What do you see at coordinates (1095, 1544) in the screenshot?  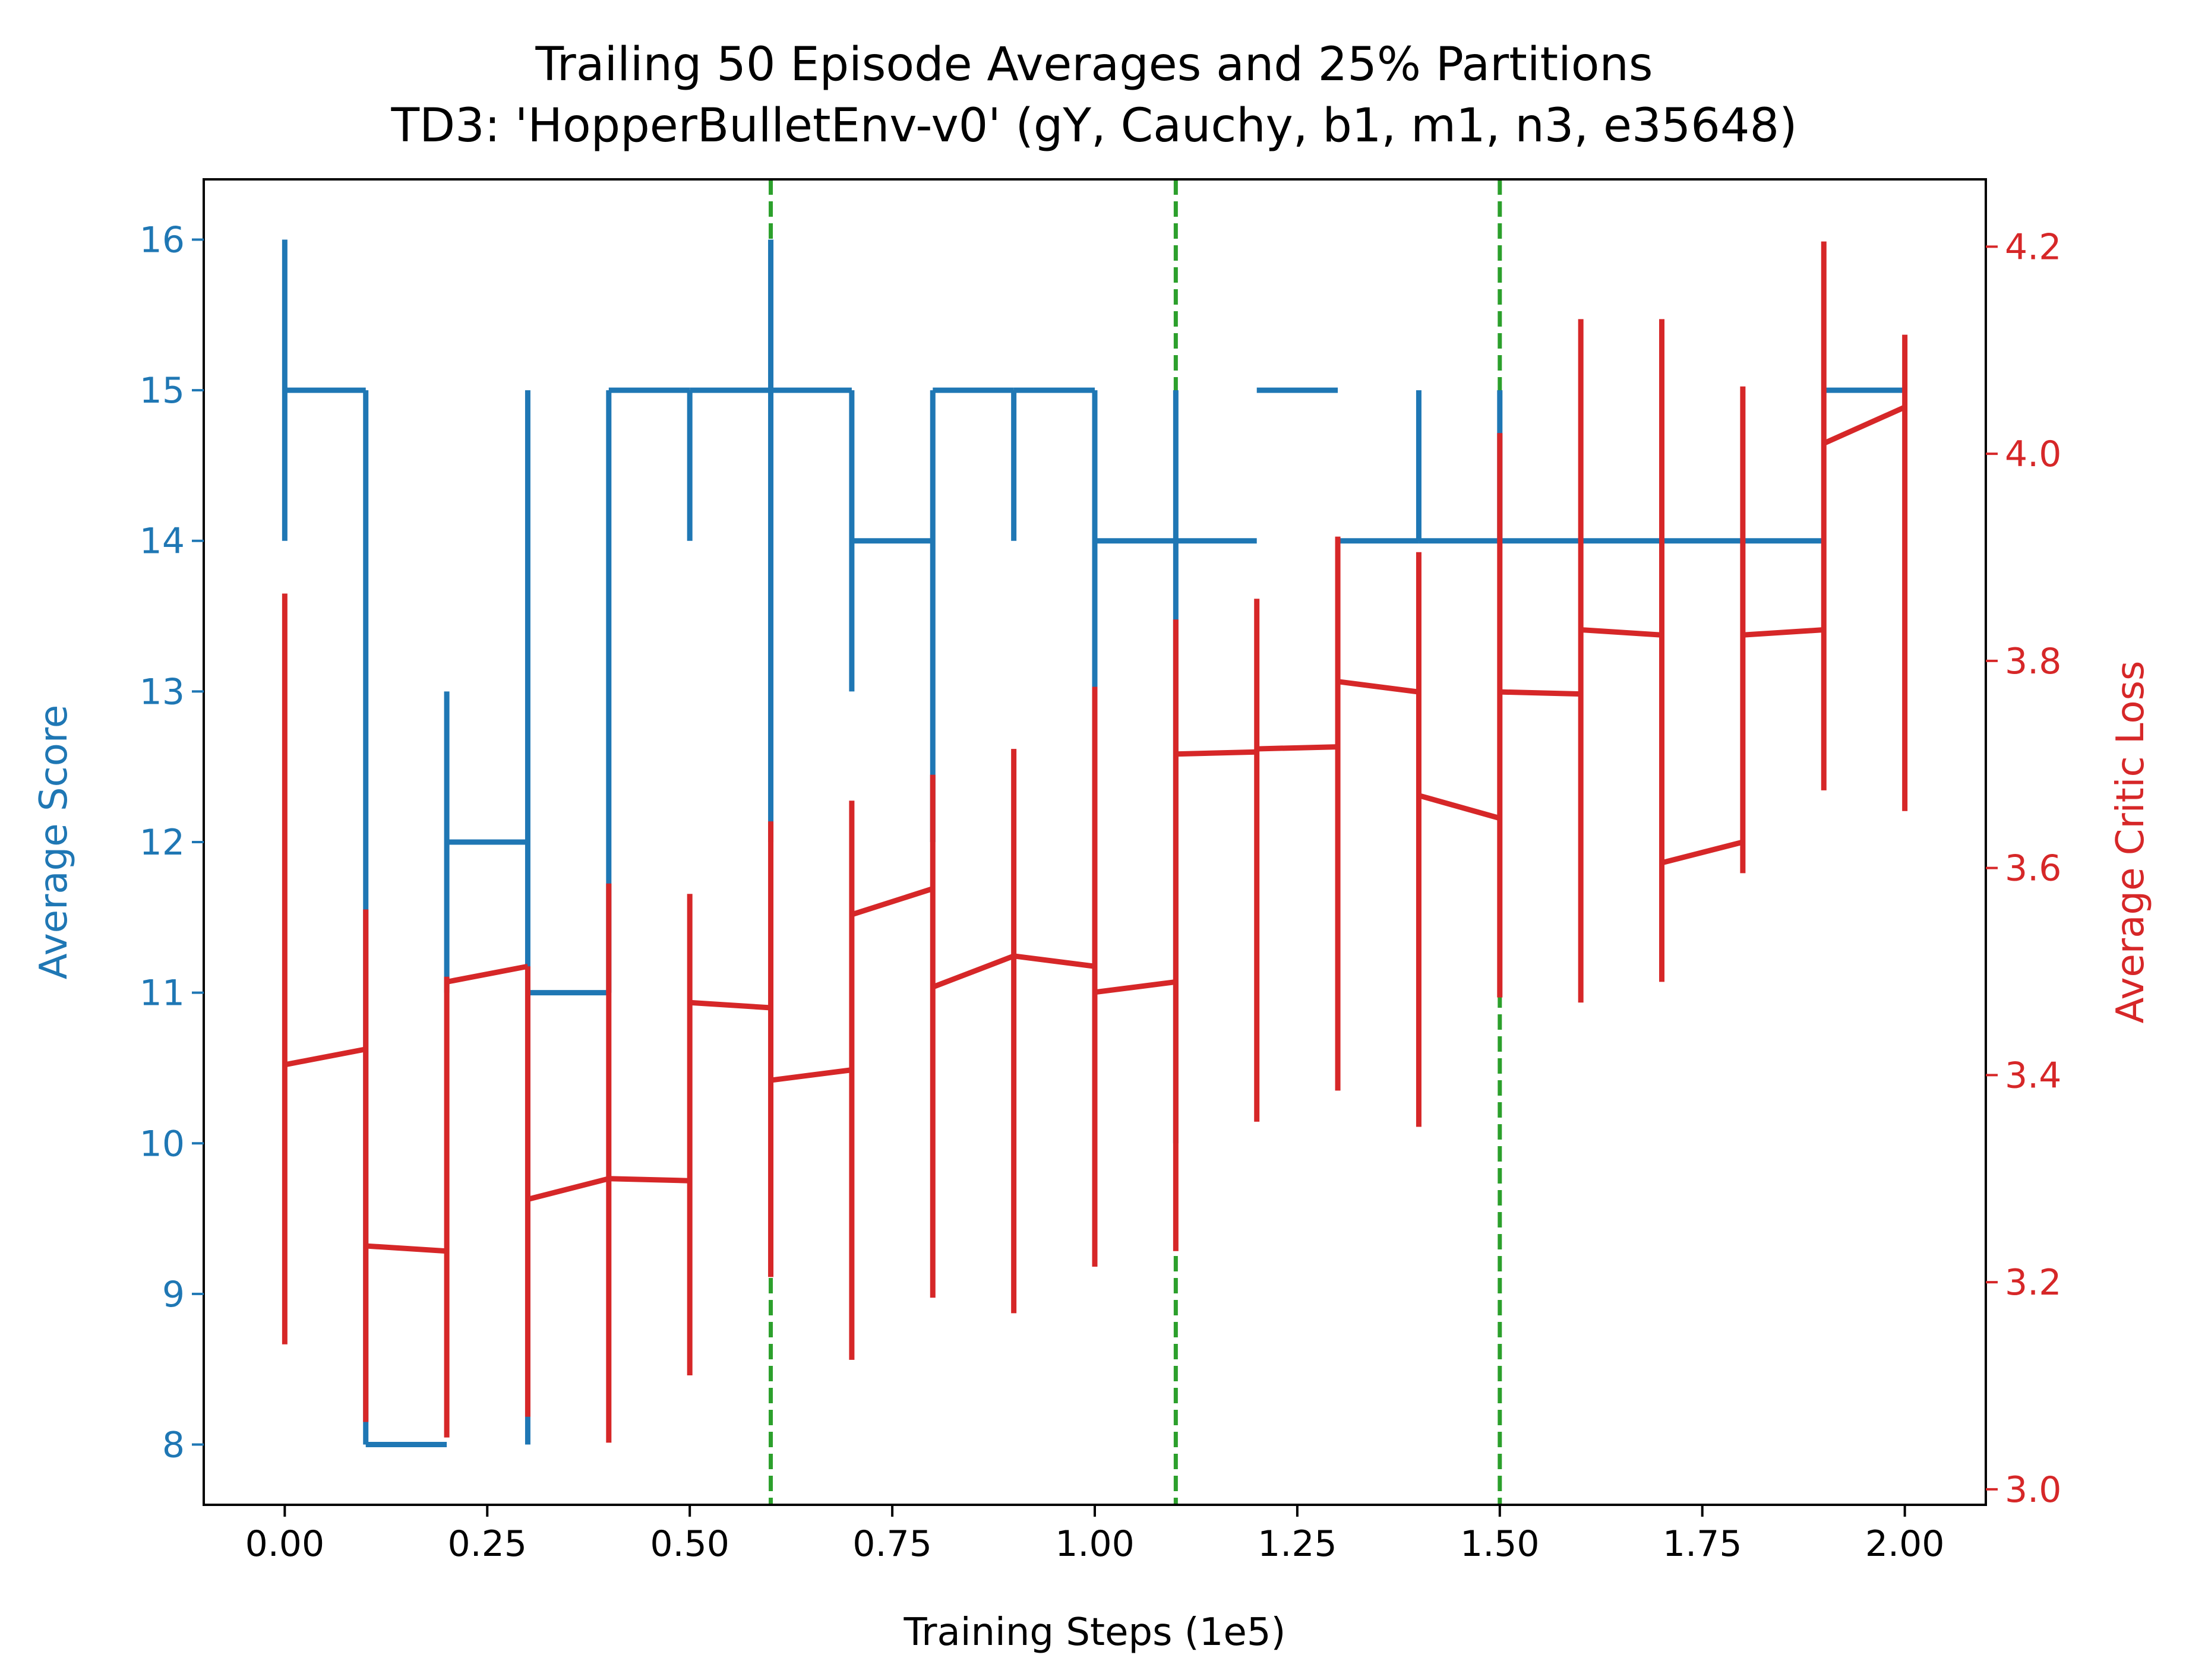 I see `x-tick-label-4: 1.00` at bounding box center [1095, 1544].